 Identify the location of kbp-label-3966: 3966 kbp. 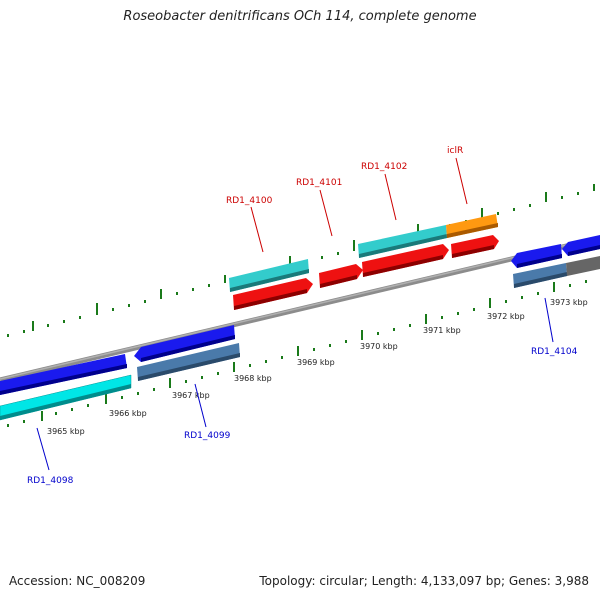
(128, 413).